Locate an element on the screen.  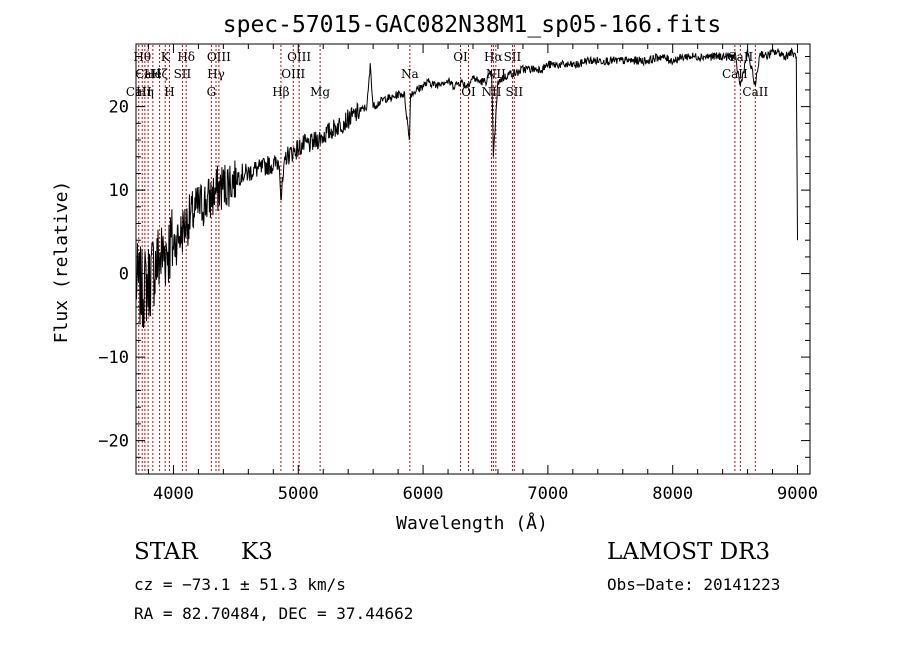
spectral-line-label: Hθ is located at coordinates (142, 57).